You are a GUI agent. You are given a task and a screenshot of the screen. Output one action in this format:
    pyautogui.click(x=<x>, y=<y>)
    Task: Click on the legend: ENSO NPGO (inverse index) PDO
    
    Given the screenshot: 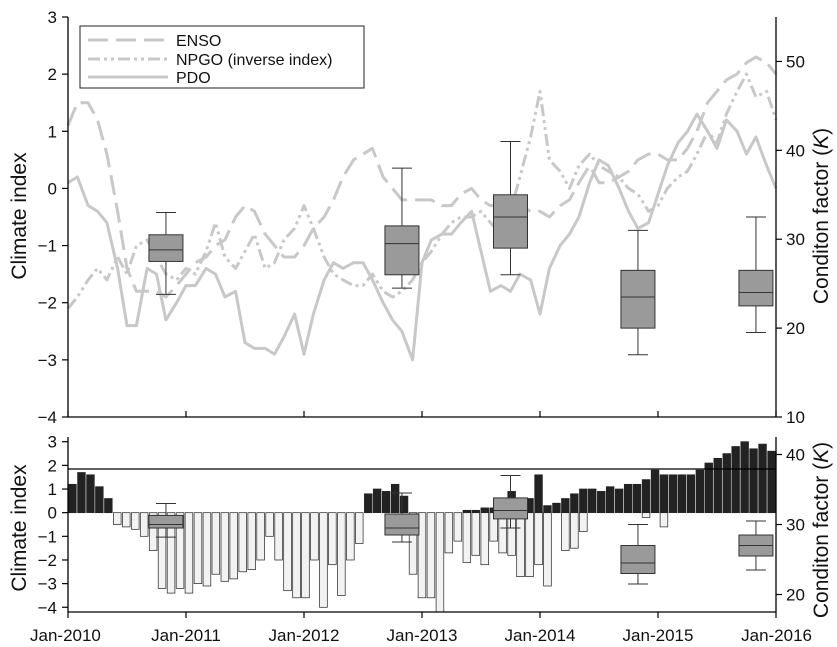 What is the action you would take?
    pyautogui.click(x=222, y=57)
    